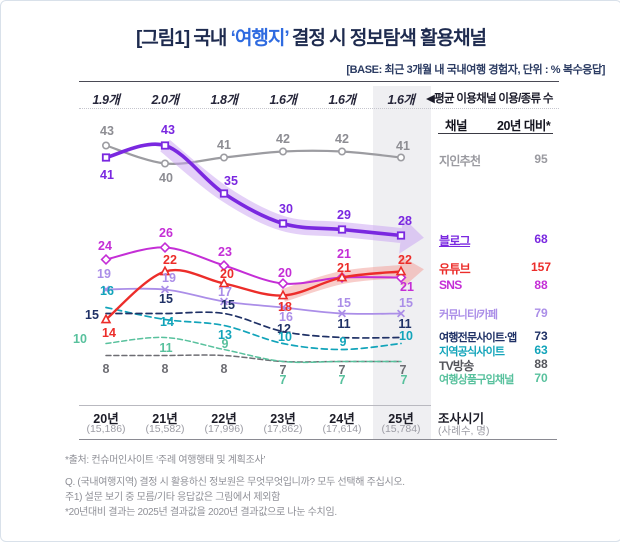 The image size is (620, 542). Describe the element at coordinates (401, 419) in the screenshot. I see `year-label: 25년` at that location.